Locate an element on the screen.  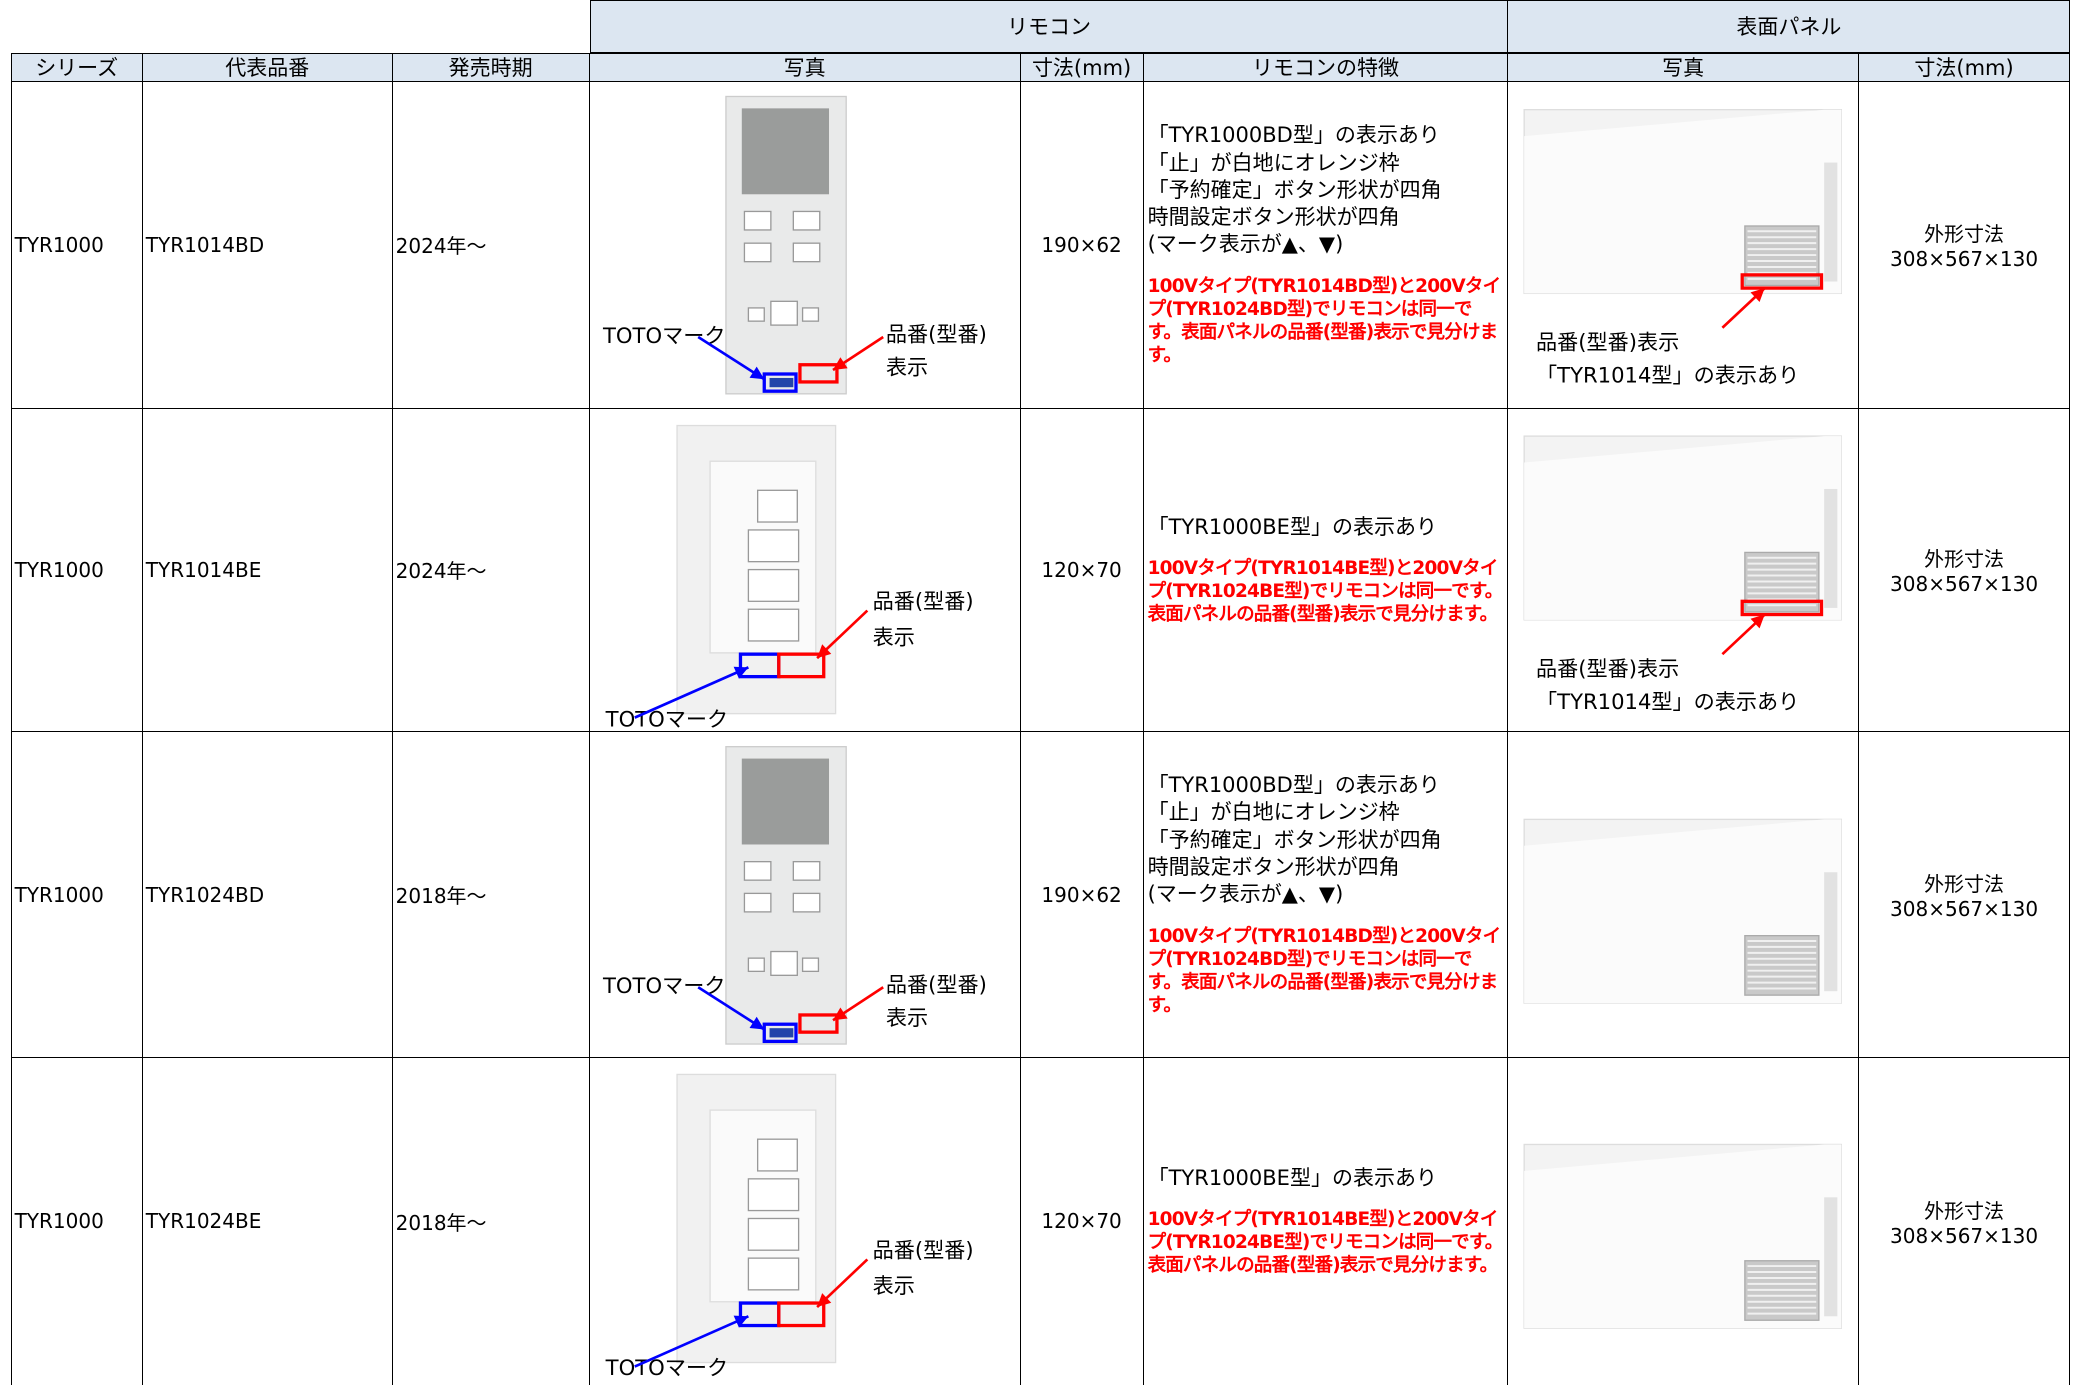
column-header-text: 代表品番 is located at coordinates (267, 68).